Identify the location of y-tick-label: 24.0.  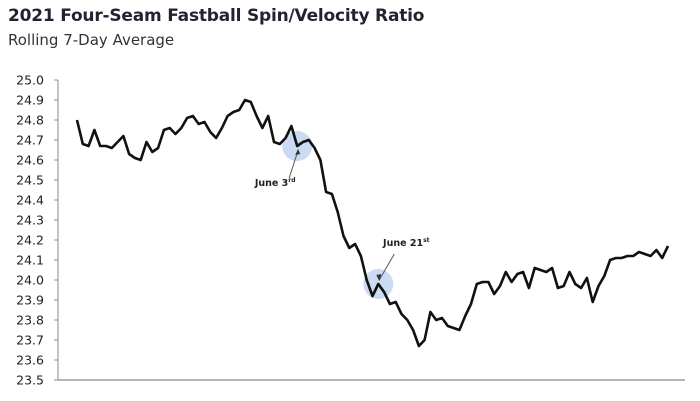
(30, 280).